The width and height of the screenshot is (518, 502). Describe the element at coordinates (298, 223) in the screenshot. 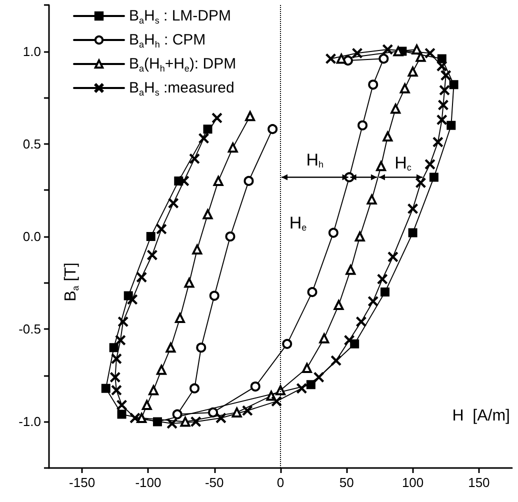

I see `annotation: He` at that location.